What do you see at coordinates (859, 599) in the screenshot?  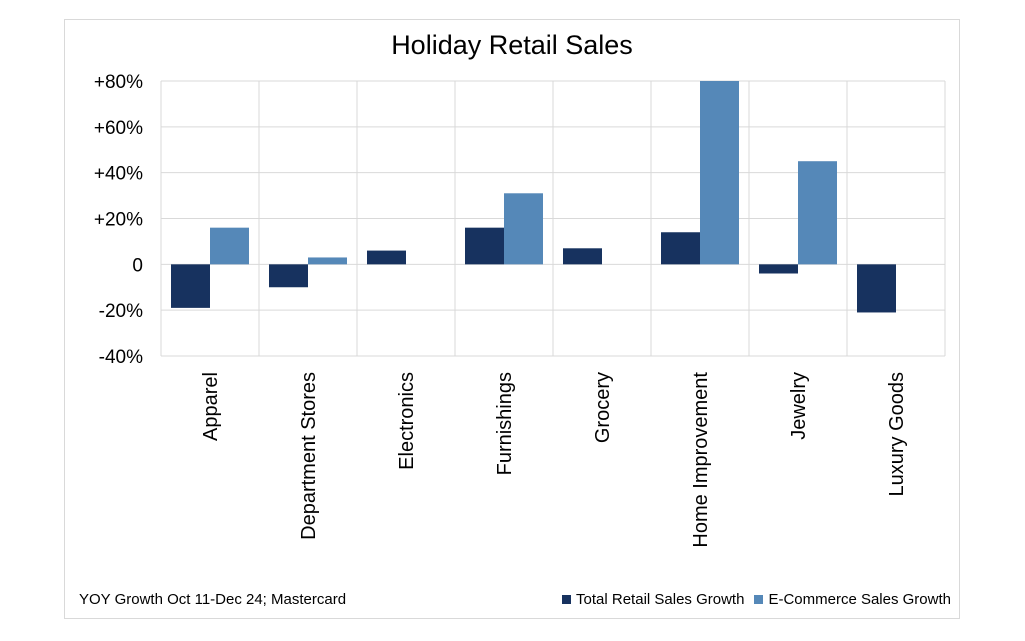 I see `legend-label-ecommerce: E-Commerce Sales Growth` at bounding box center [859, 599].